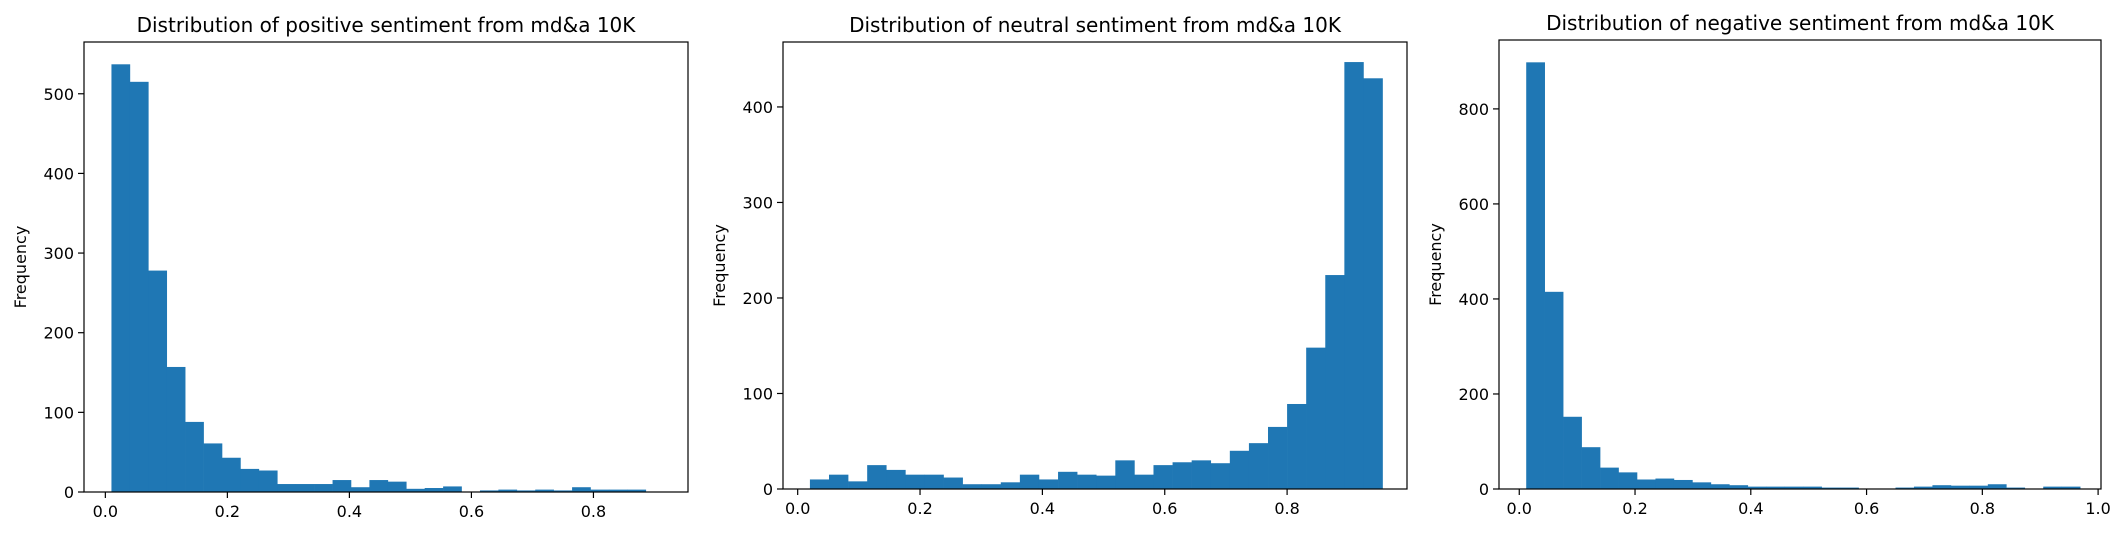 This screenshot has height=535, width=2116. Describe the element at coordinates (757, 202) in the screenshot. I see `neutral-ytick-label: 300` at that location.